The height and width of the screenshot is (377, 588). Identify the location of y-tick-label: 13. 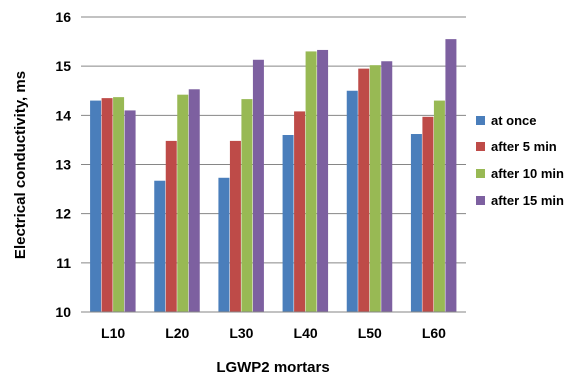
(63, 165).